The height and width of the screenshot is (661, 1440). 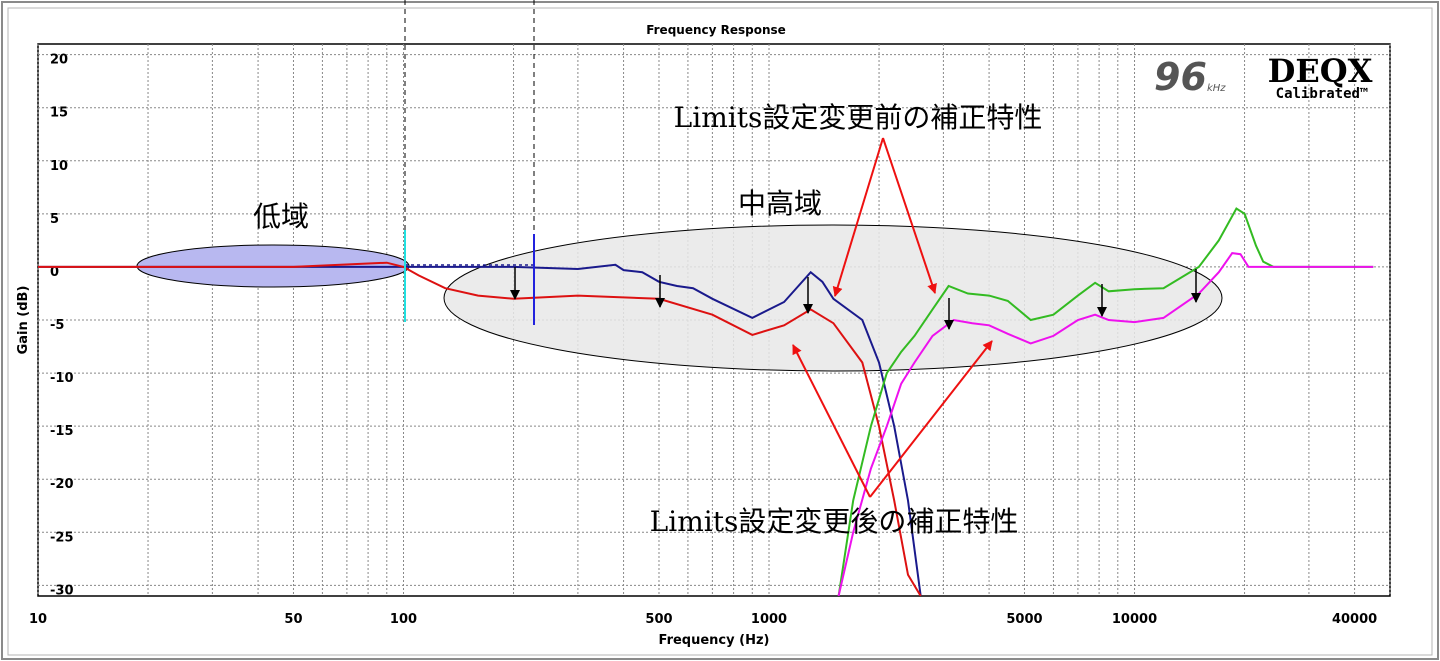 I want to click on x-tick-label: 50, so click(x=293, y=619).